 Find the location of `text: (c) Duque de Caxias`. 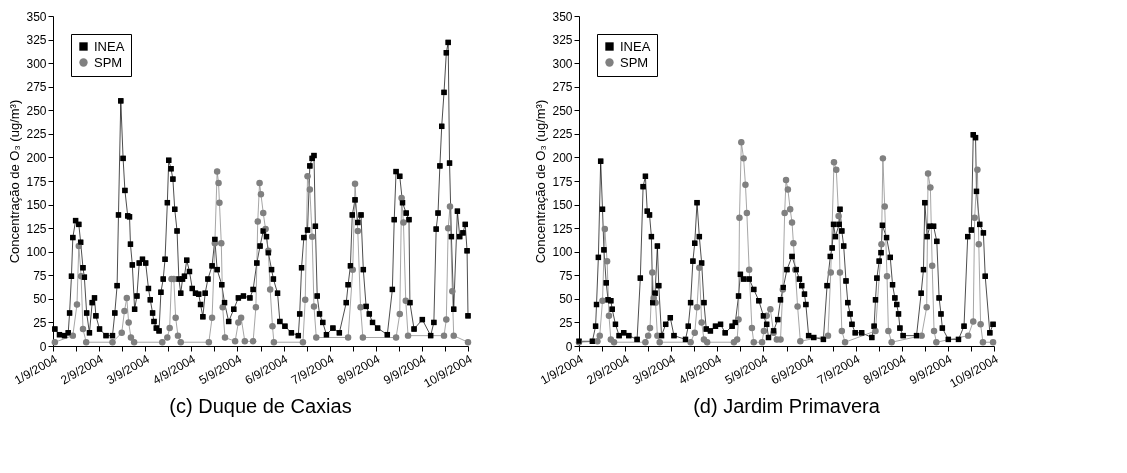

text: (c) Duque de Caxias is located at coordinates (260, 406).